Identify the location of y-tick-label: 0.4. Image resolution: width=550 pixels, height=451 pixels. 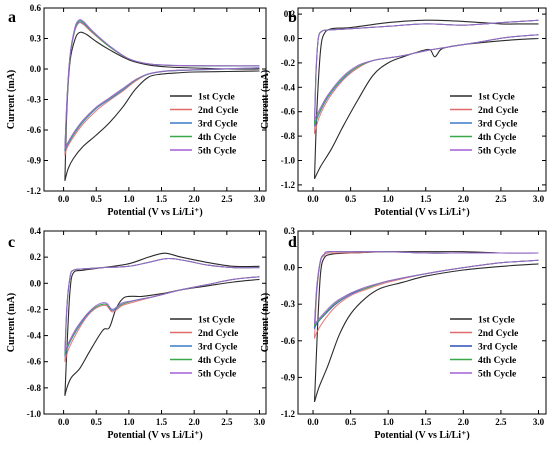
(36, 231).